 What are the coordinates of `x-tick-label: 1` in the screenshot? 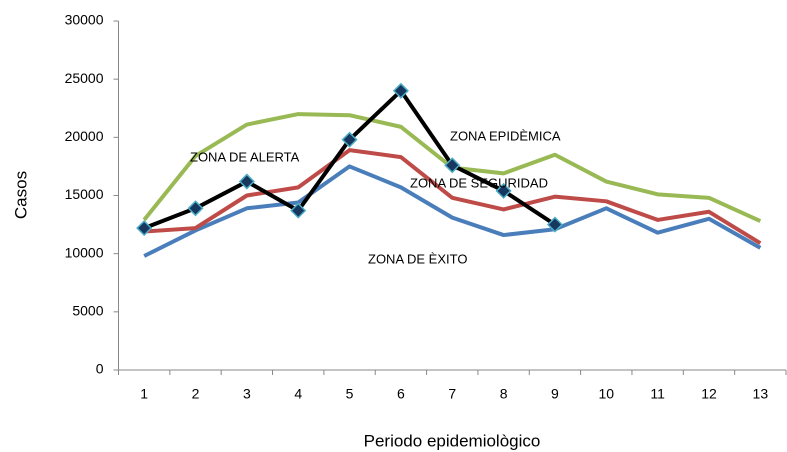 It's located at (144, 394).